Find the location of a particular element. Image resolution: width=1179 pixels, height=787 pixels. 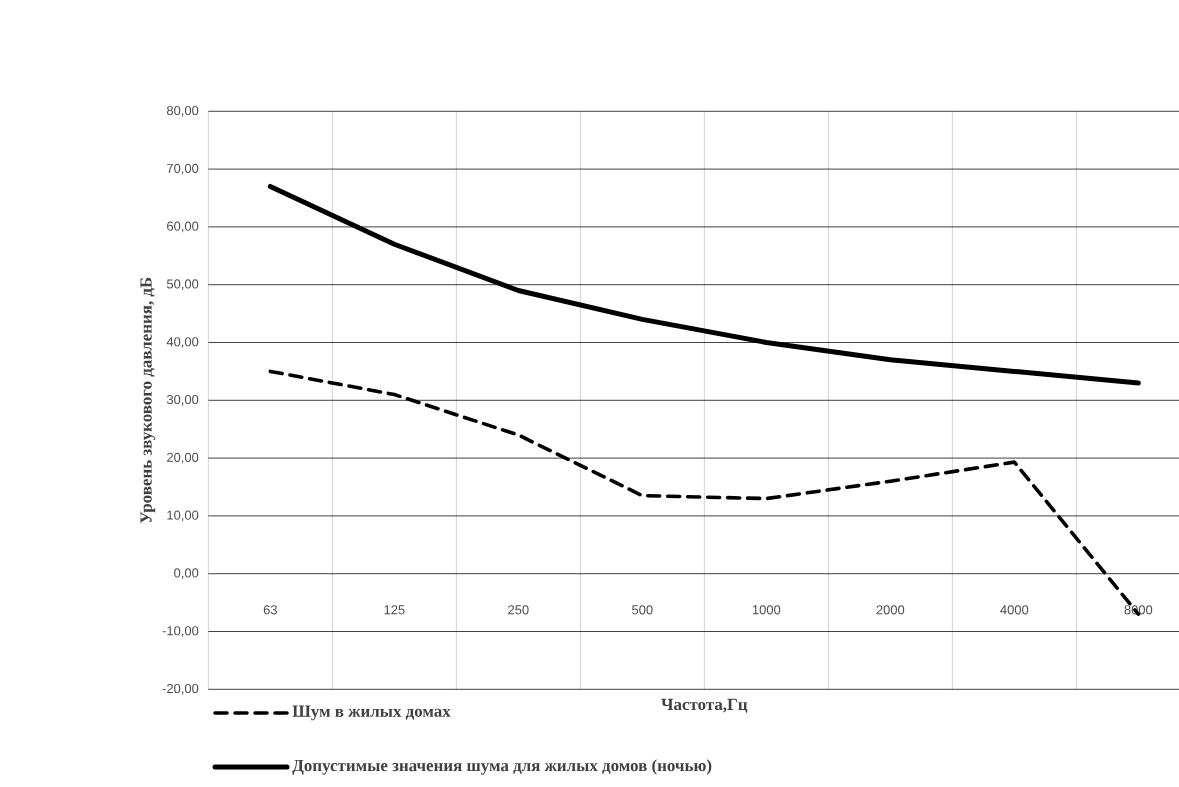

x-tick-label: 4000 is located at coordinates (1014, 610).